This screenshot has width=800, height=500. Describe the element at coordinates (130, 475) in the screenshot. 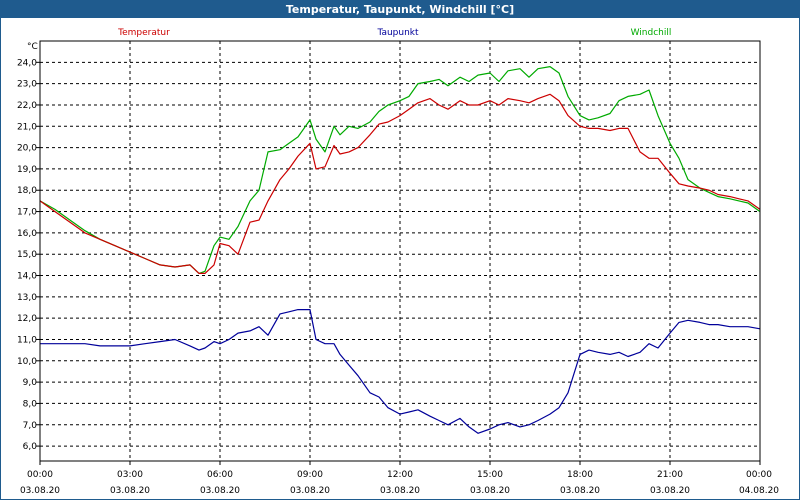

I see `x-tick-label-time: 03:00` at that location.